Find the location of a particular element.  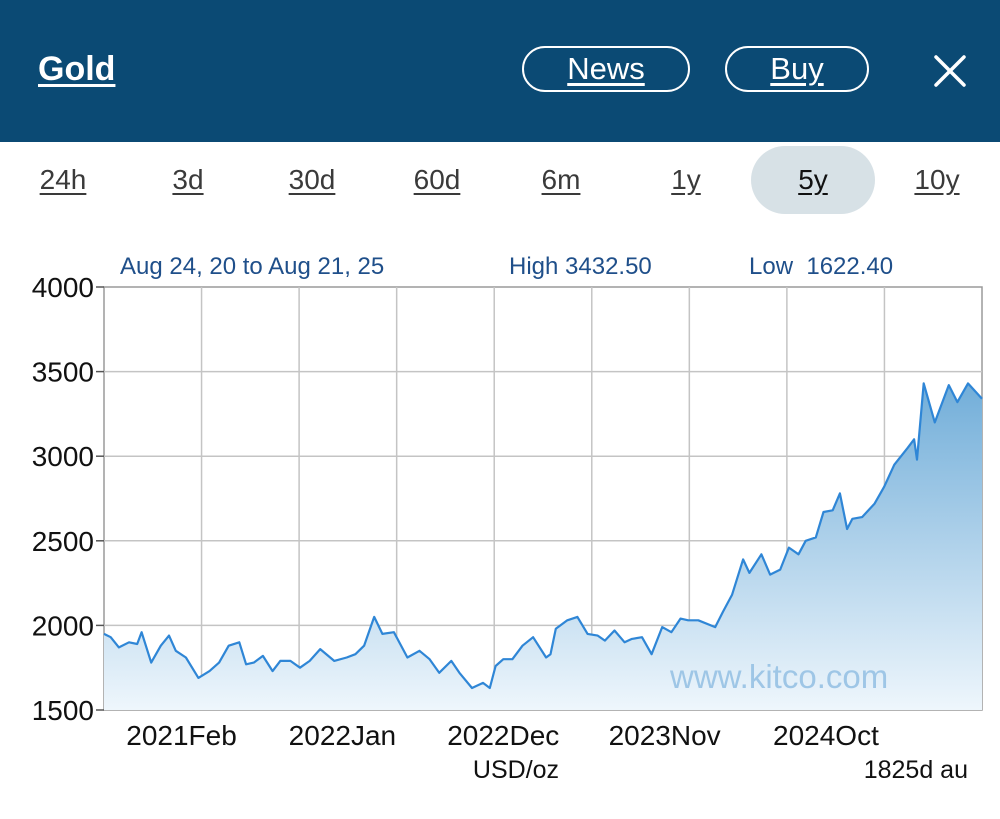

y-tick-label: 4000 is located at coordinates (63, 287).